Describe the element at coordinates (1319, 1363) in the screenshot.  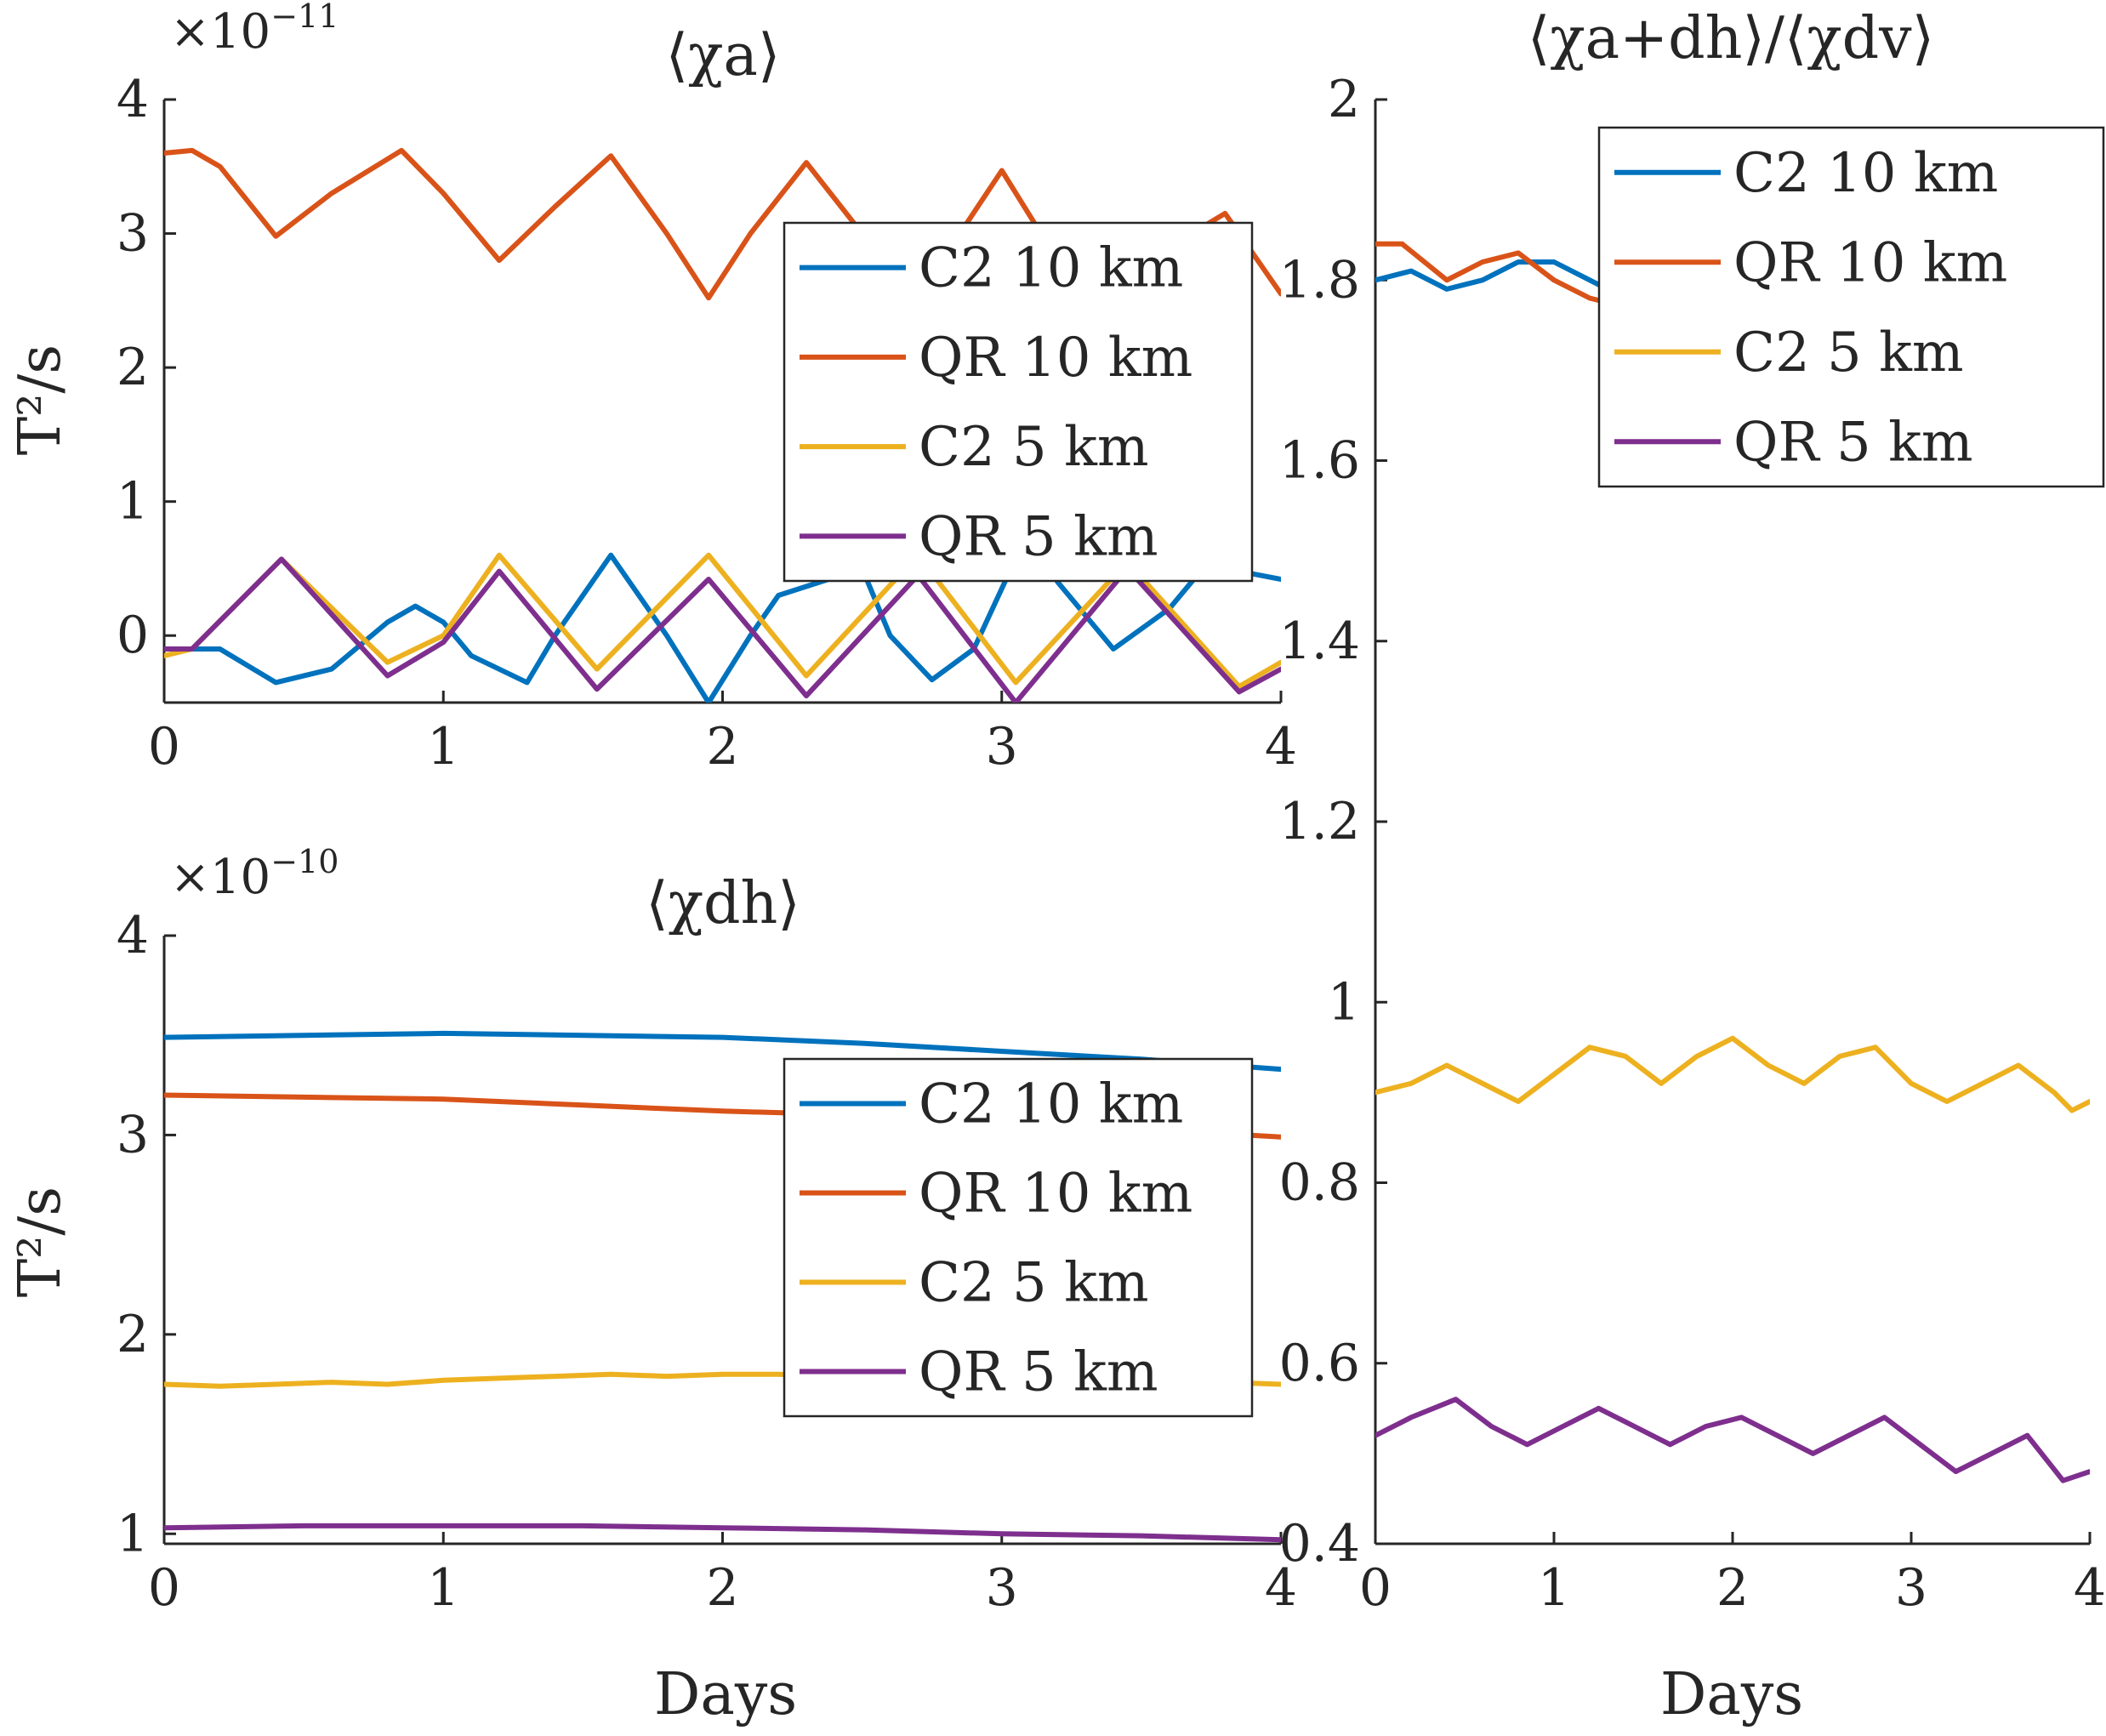
I see `y-tick-label: 0.6` at that location.